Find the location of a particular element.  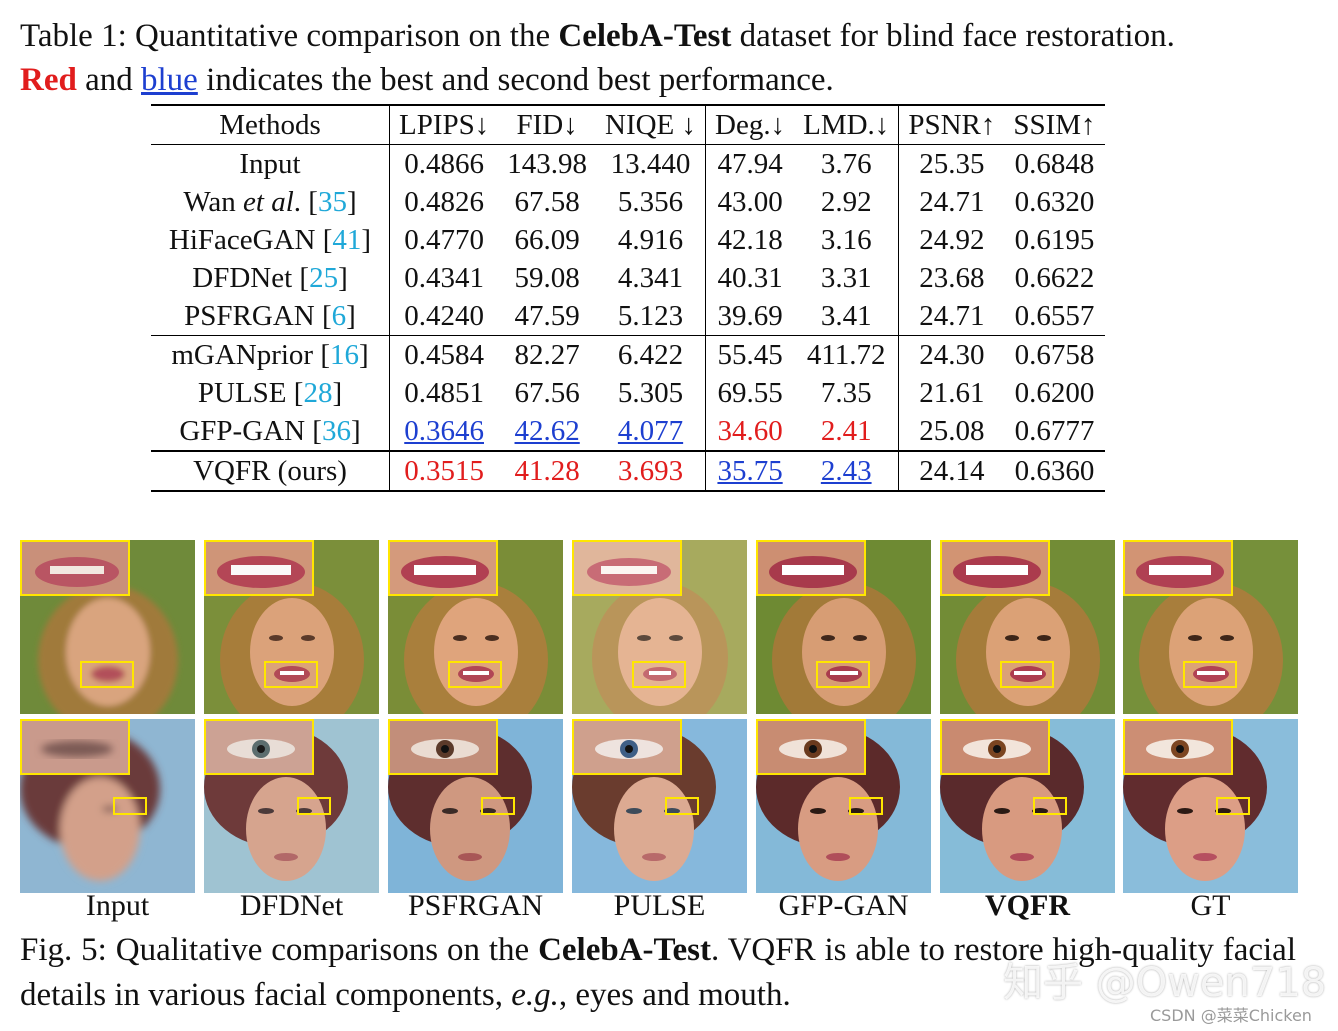

value-cell: 0.4240 is located at coordinates (444, 315).